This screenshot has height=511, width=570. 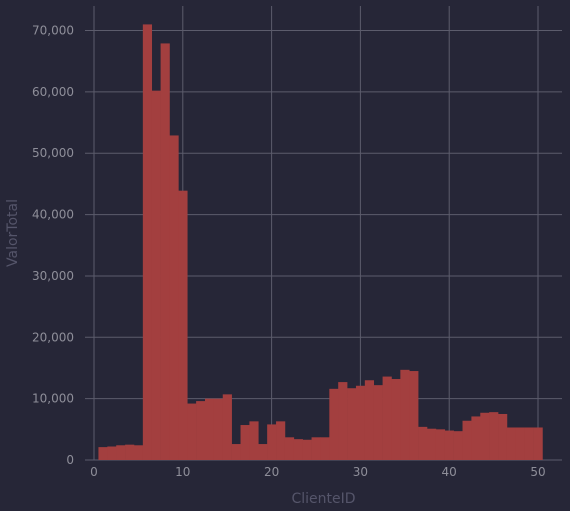 What do you see at coordinates (53, 153) in the screenshot?
I see `y-tick-label: 50,000` at bounding box center [53, 153].